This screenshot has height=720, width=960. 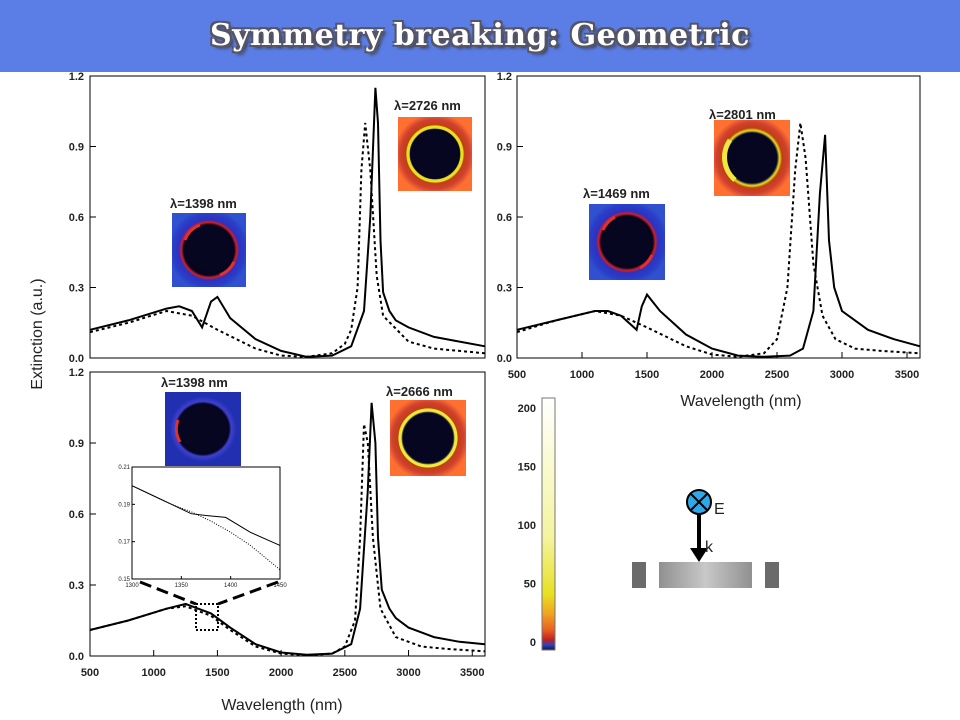 I want to click on colorbar-tick-label: 150, so click(x=527, y=468).